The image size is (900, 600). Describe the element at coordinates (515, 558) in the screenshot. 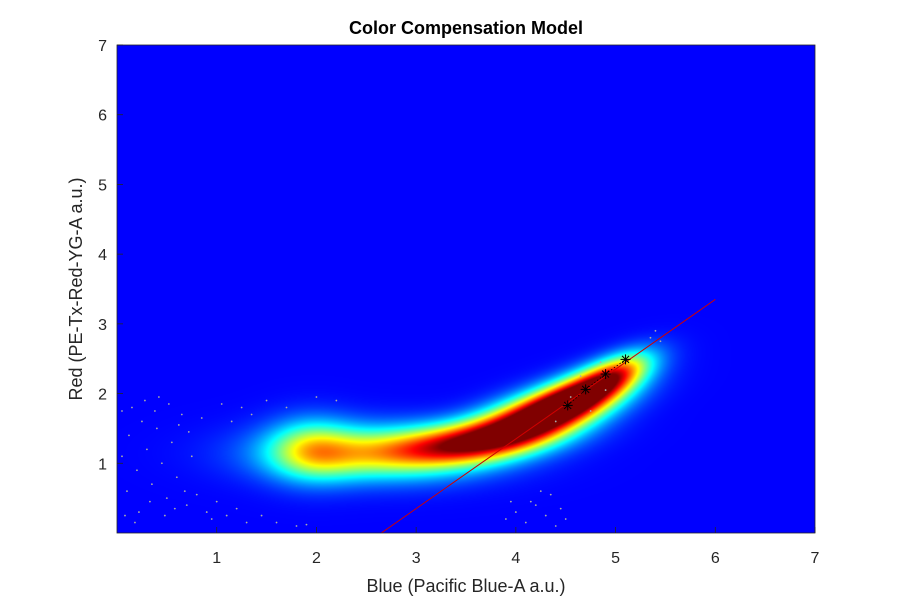

I see `x-tick-label: 4` at that location.